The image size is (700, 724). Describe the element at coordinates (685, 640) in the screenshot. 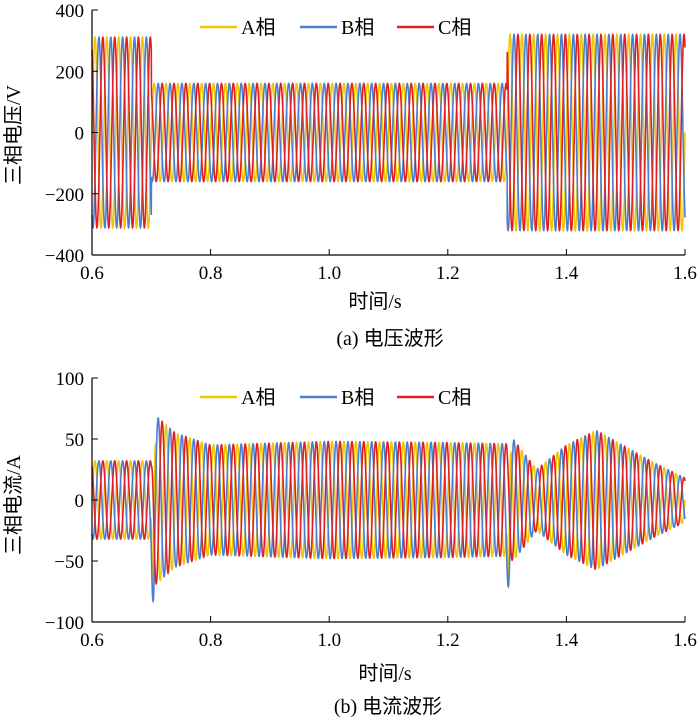

I see `current-x-tick-label: 1.6` at that location.